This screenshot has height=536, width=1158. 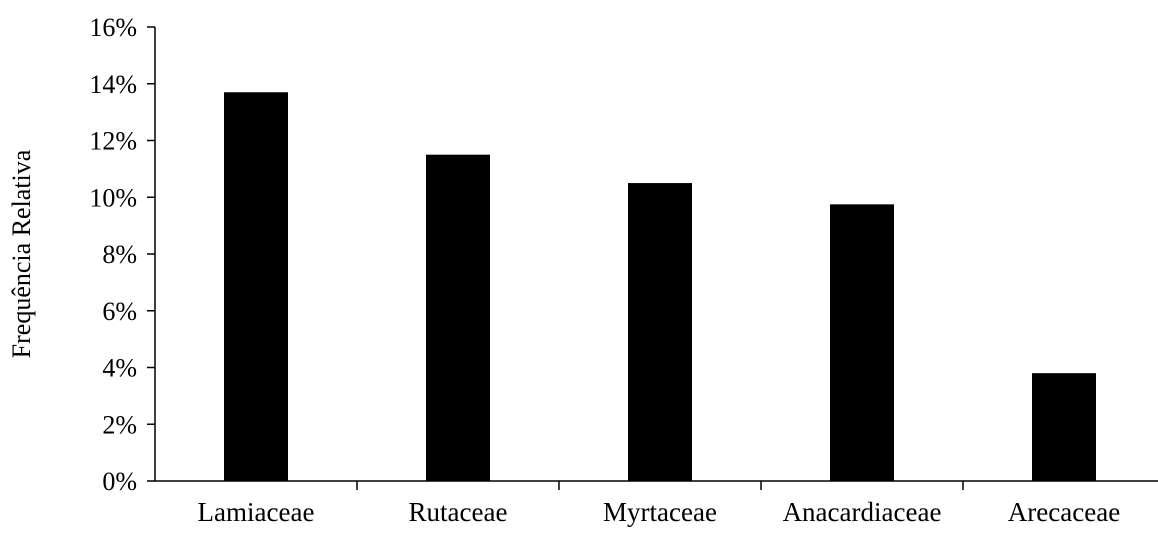 What do you see at coordinates (1064, 427) in the screenshot?
I see `bar-arecaceae` at bounding box center [1064, 427].